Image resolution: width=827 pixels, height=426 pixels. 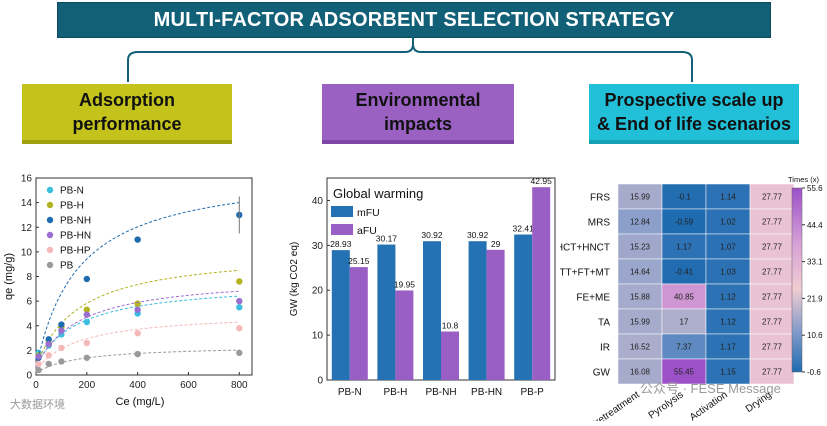 What do you see at coordinates (137, 385) in the screenshot?
I see `x-tick-label: 400` at bounding box center [137, 385].